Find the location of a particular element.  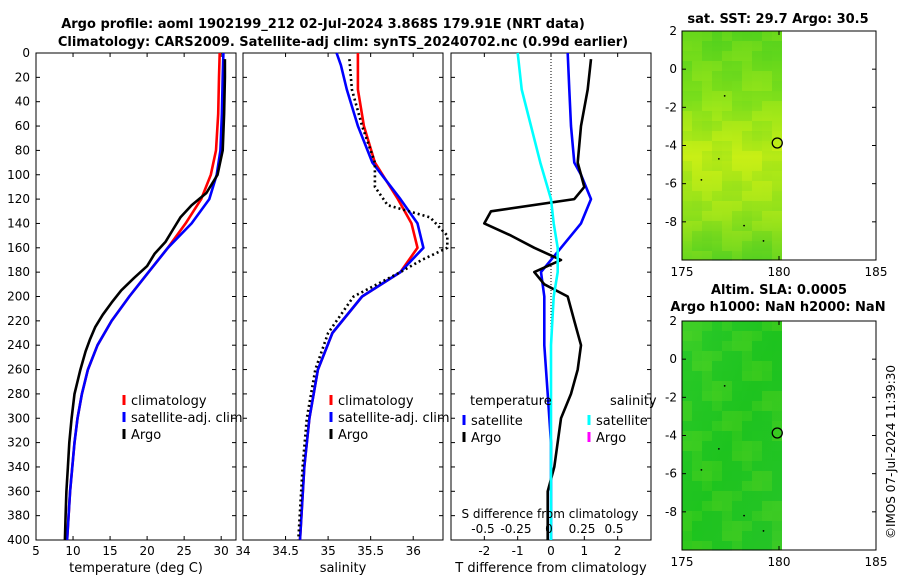

series-line-t-satellite is located at coordinates (566, 296).